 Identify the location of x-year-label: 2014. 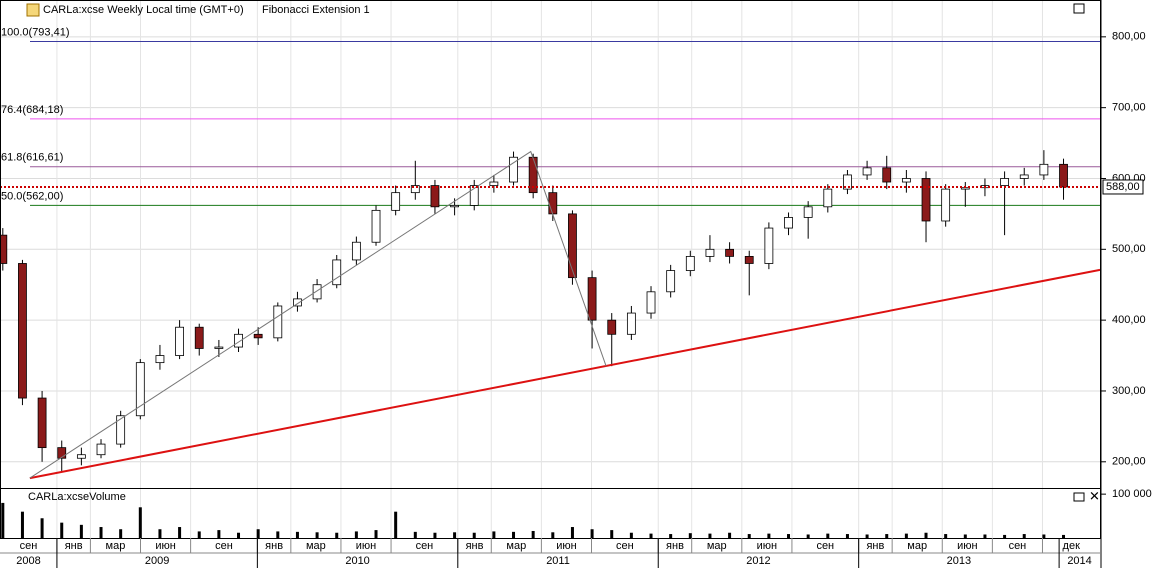
(1079, 561).